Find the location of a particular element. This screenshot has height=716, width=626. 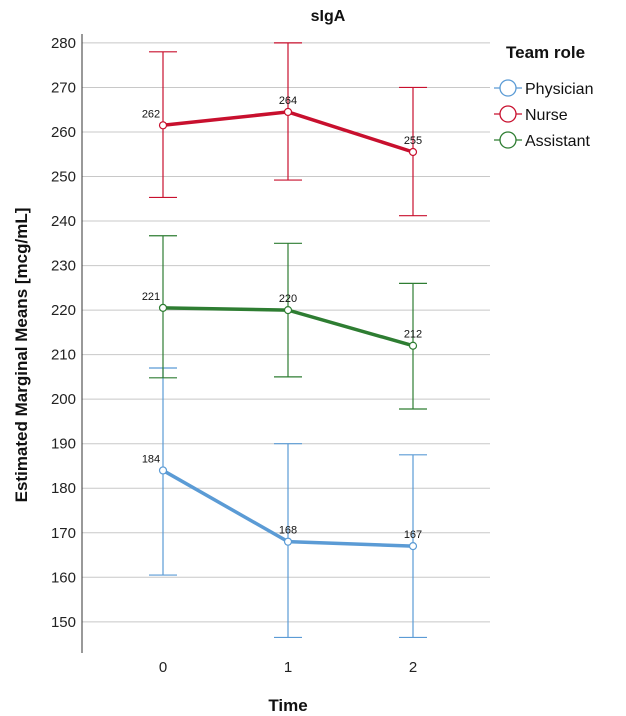

legend-item-physician: Physician is located at coordinates (543, 88).